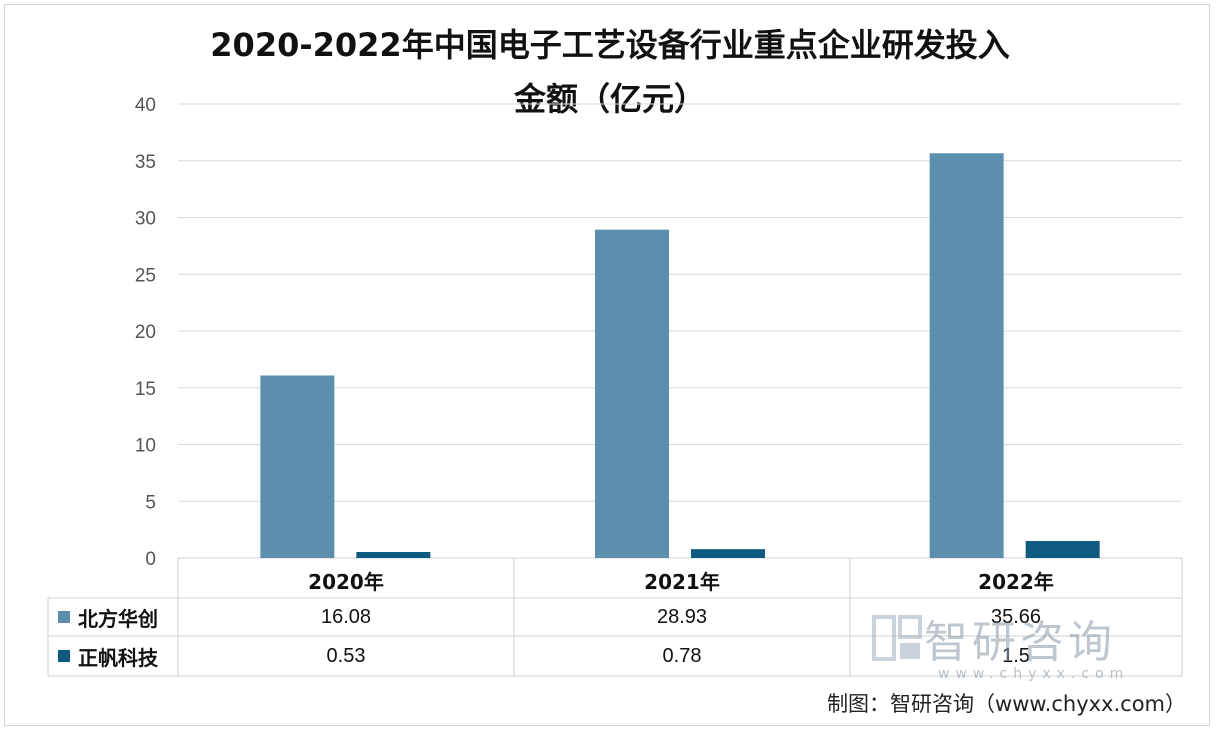 The width and height of the screenshot is (1216, 732). What do you see at coordinates (682, 655) in the screenshot?
I see `table-value-s2-2021: 0.78` at bounding box center [682, 655].